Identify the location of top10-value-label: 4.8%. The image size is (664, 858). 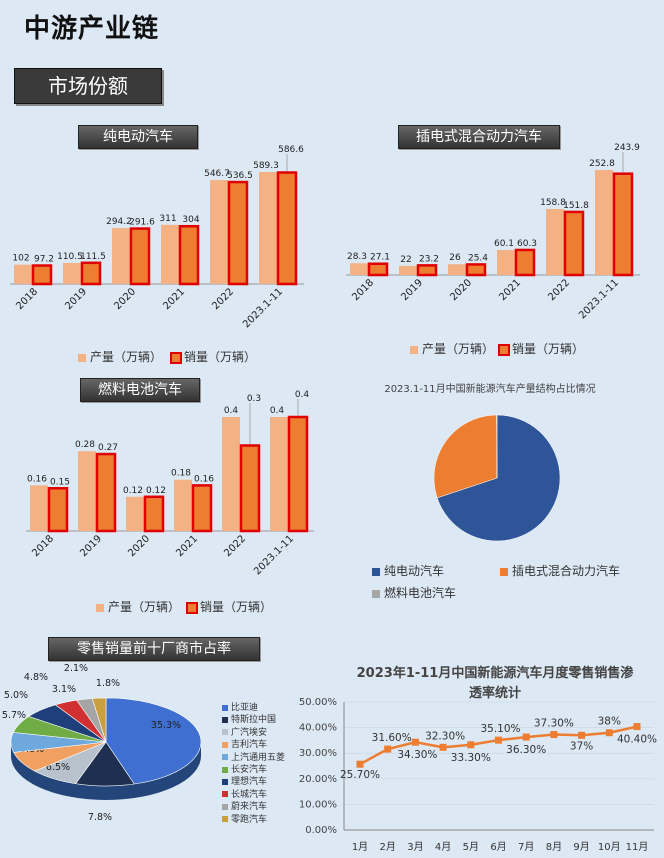
(36, 677).